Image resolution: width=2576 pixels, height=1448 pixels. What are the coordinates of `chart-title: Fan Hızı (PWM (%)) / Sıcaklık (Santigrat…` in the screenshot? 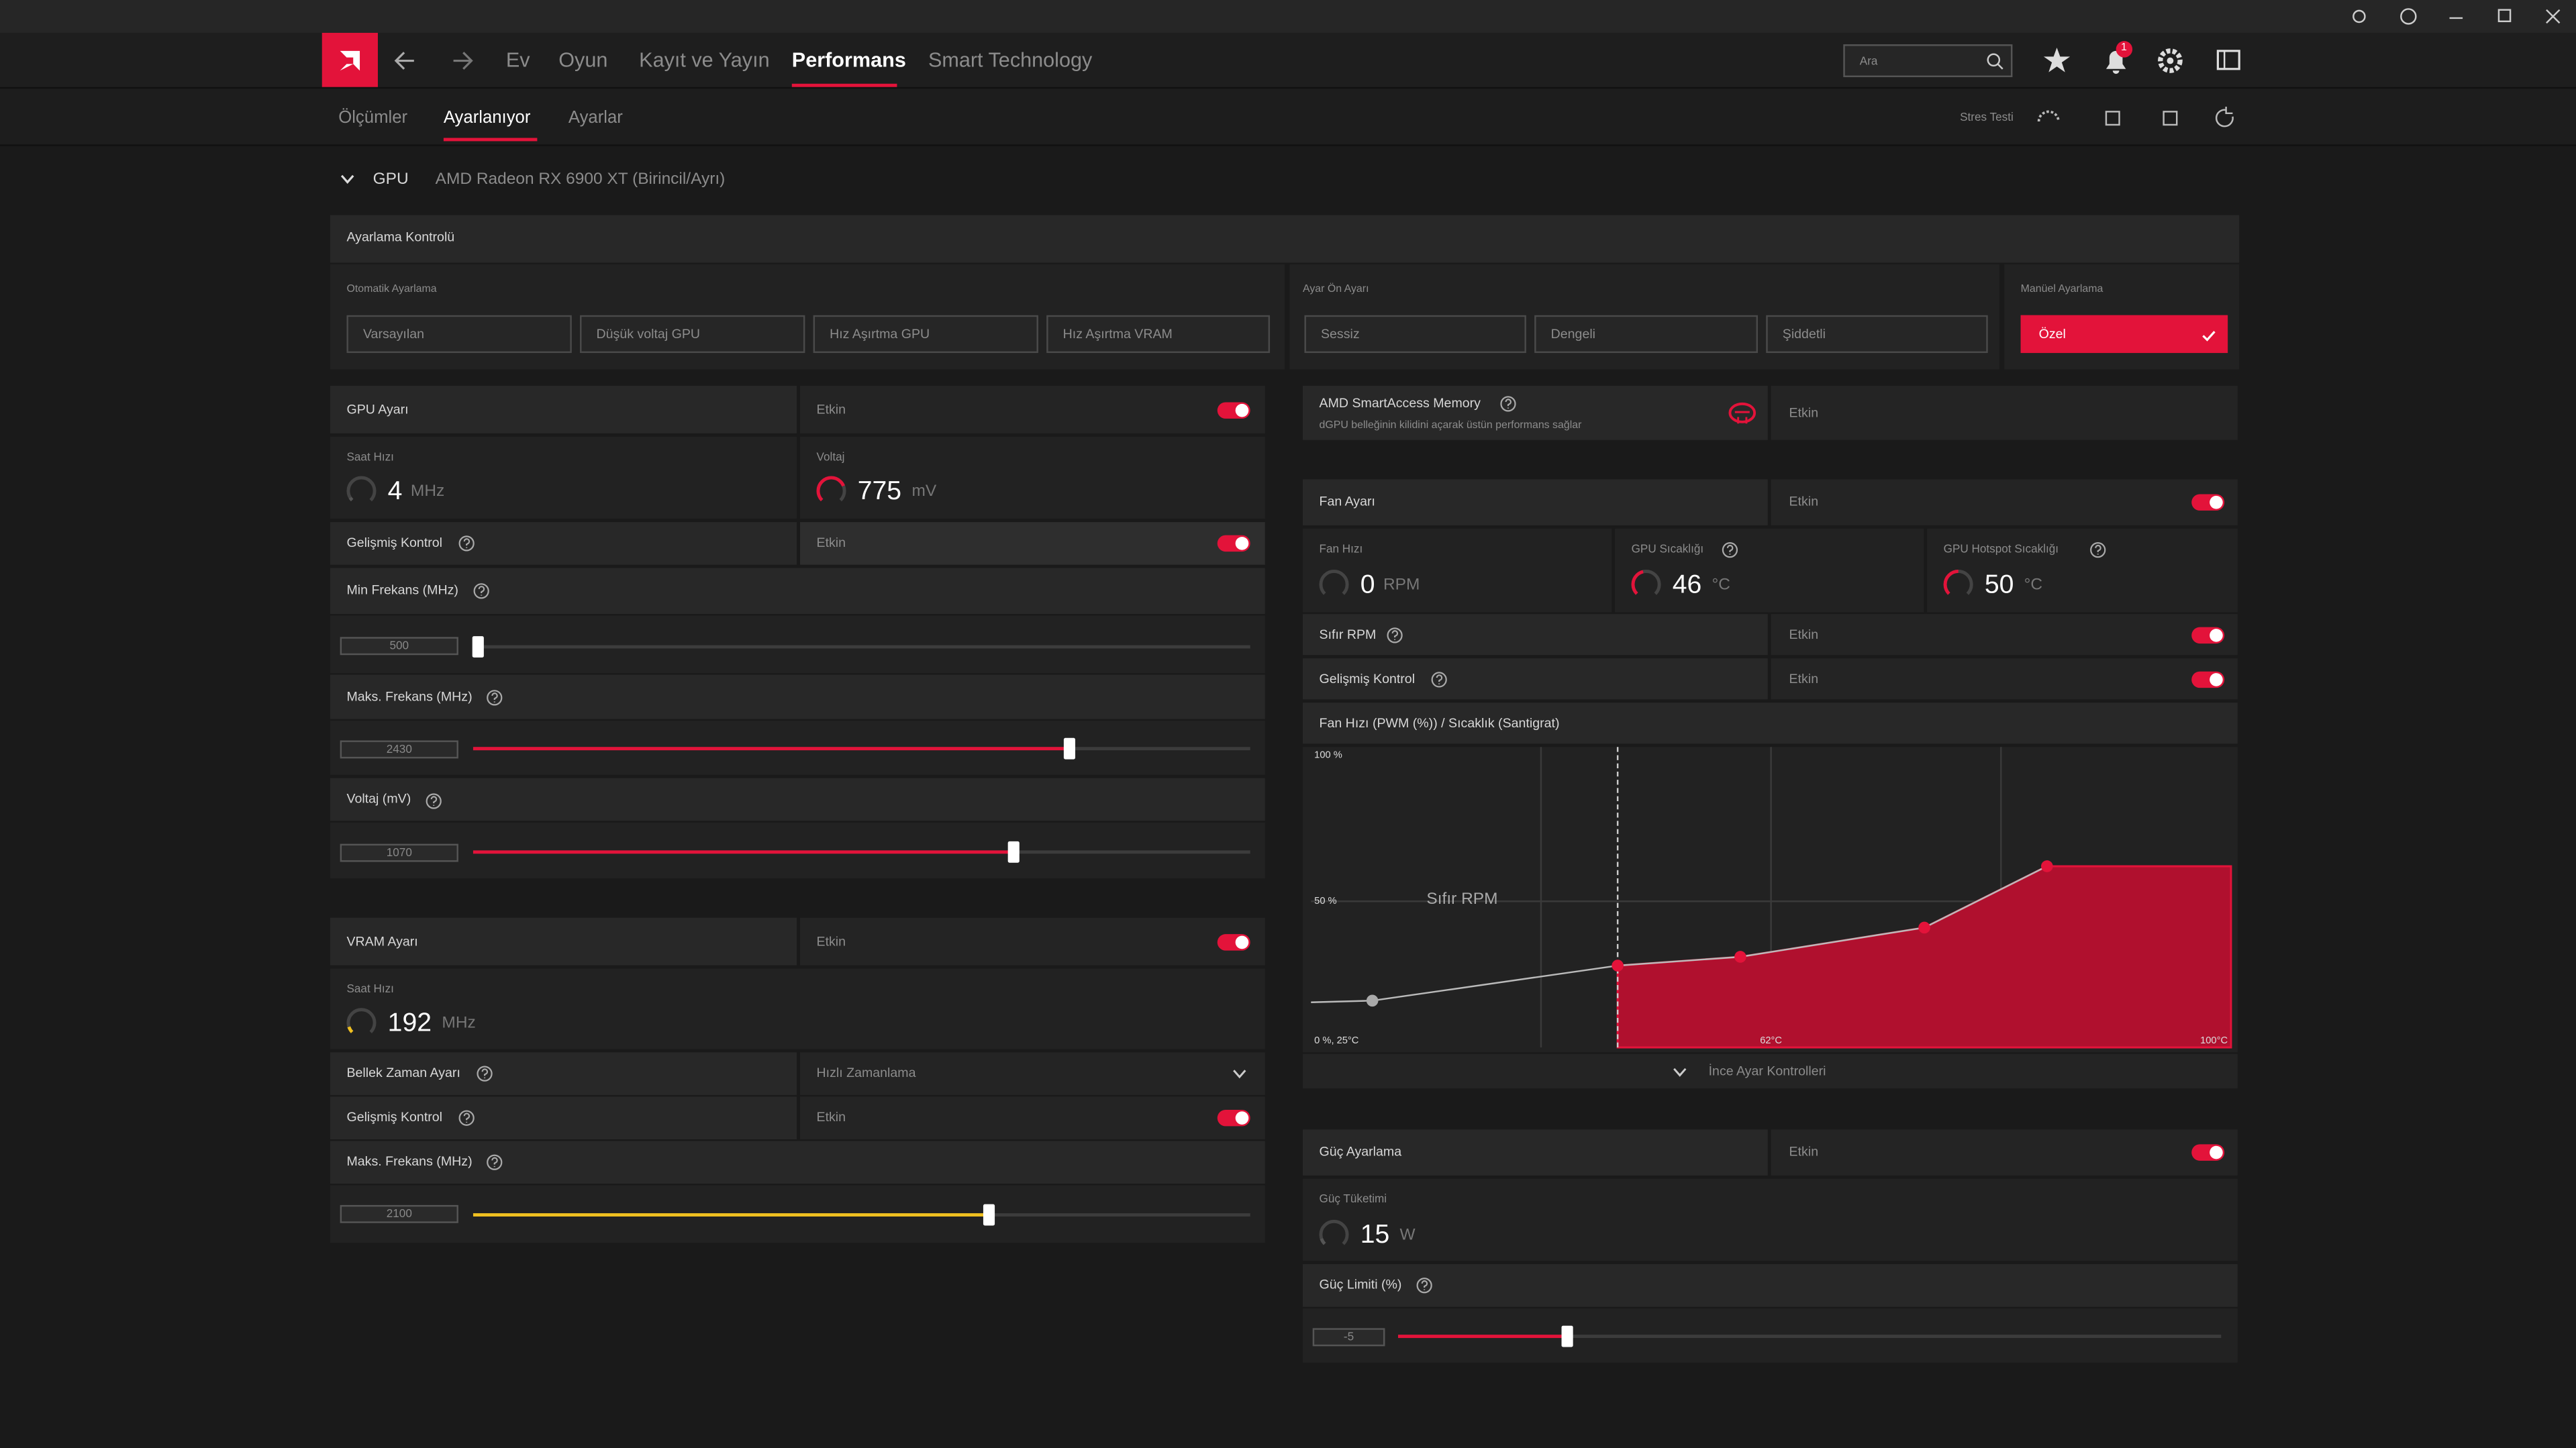 It's located at (1439, 723).